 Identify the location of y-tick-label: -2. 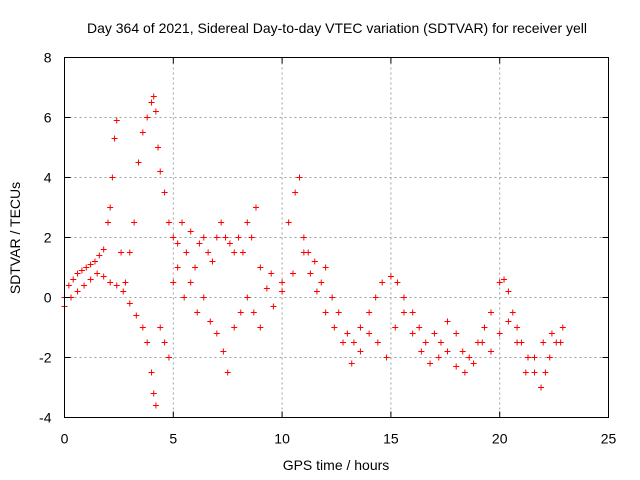
(45, 358).